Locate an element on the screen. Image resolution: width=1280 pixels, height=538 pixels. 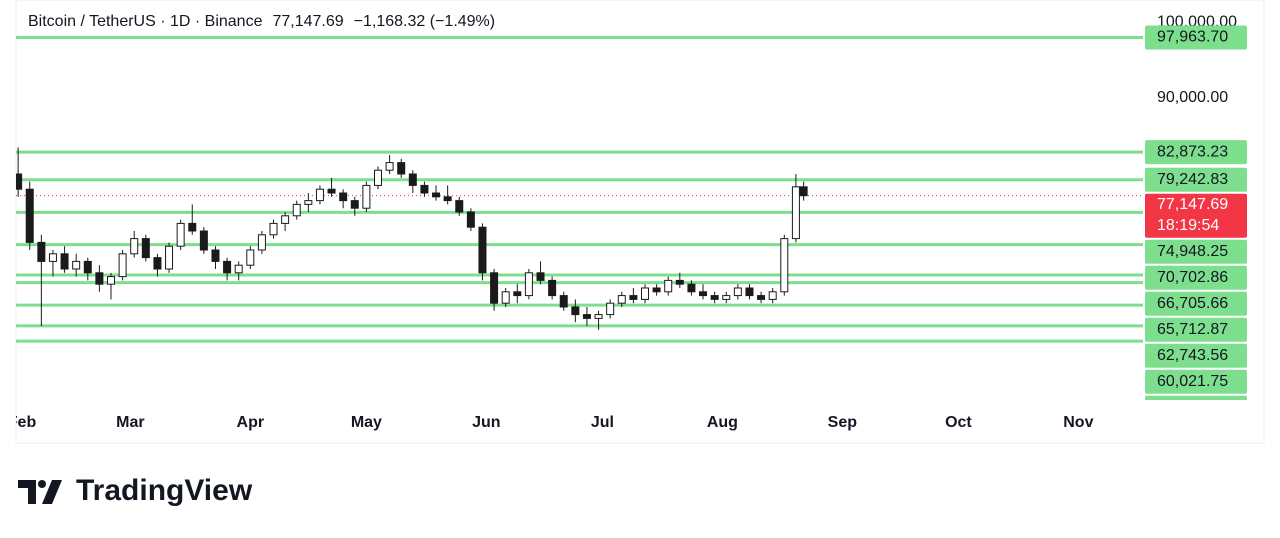
level-label: 97,963.70 is located at coordinates (1192, 37).